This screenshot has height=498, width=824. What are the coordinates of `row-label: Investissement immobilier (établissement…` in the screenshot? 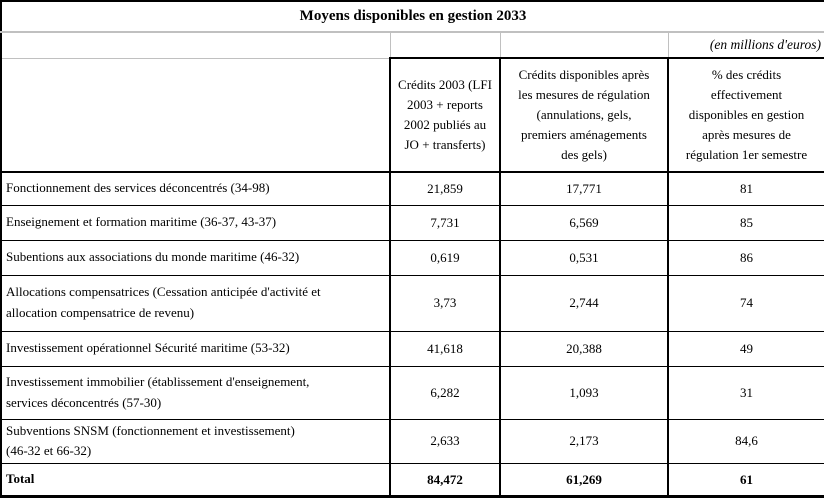 It's located at (195, 392).